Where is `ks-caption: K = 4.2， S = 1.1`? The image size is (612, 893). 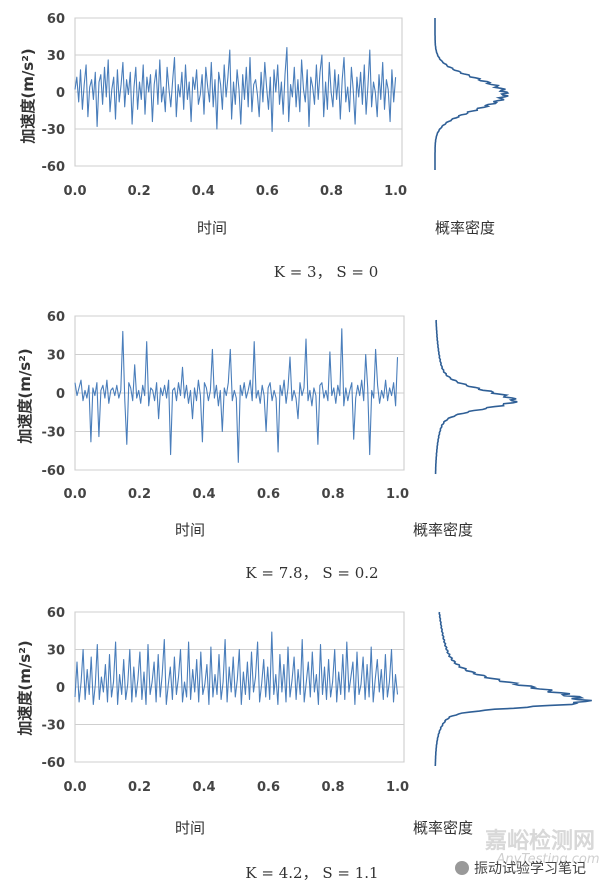 ks-caption: K = 4.2， S = 1.1 is located at coordinates (311, 873).